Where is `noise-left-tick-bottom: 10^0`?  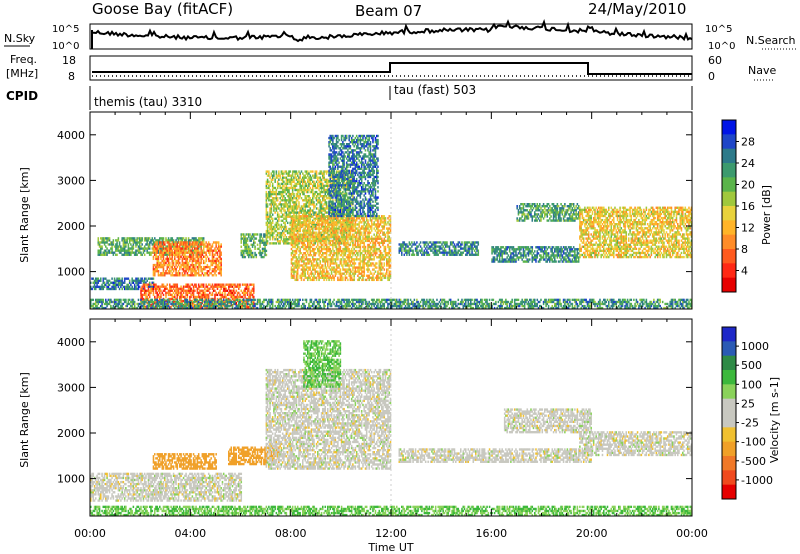
noise-left-tick-bottom: 10^0 is located at coordinates (65, 46).